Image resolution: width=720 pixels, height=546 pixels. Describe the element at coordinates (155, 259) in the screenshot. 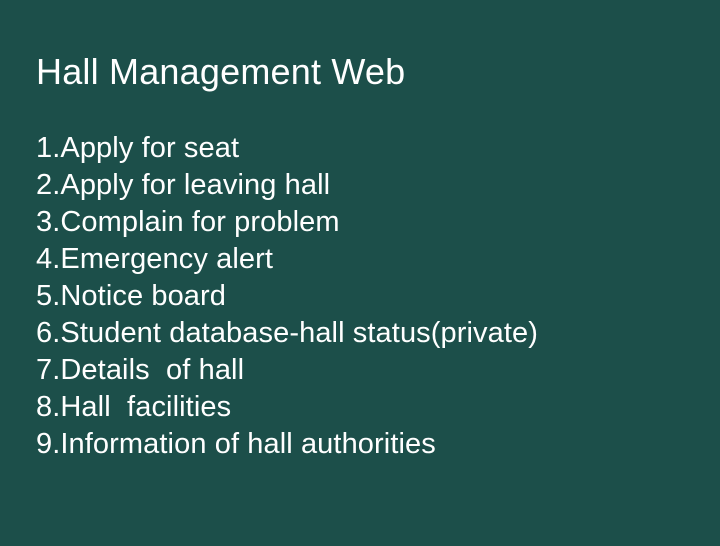

I see `list-item: 4.Emergency alert` at that location.